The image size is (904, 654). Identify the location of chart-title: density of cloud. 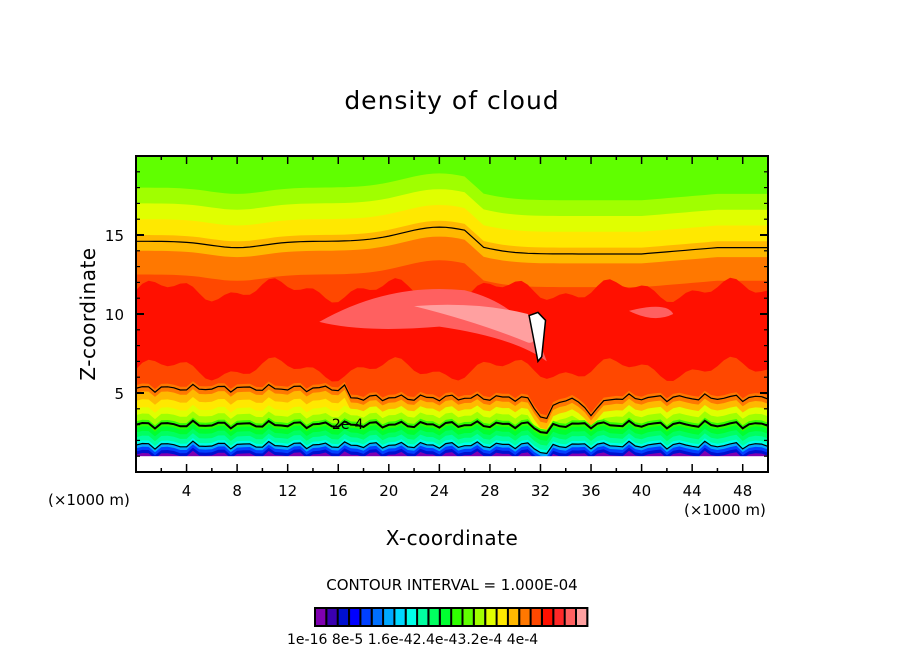
(452, 100).